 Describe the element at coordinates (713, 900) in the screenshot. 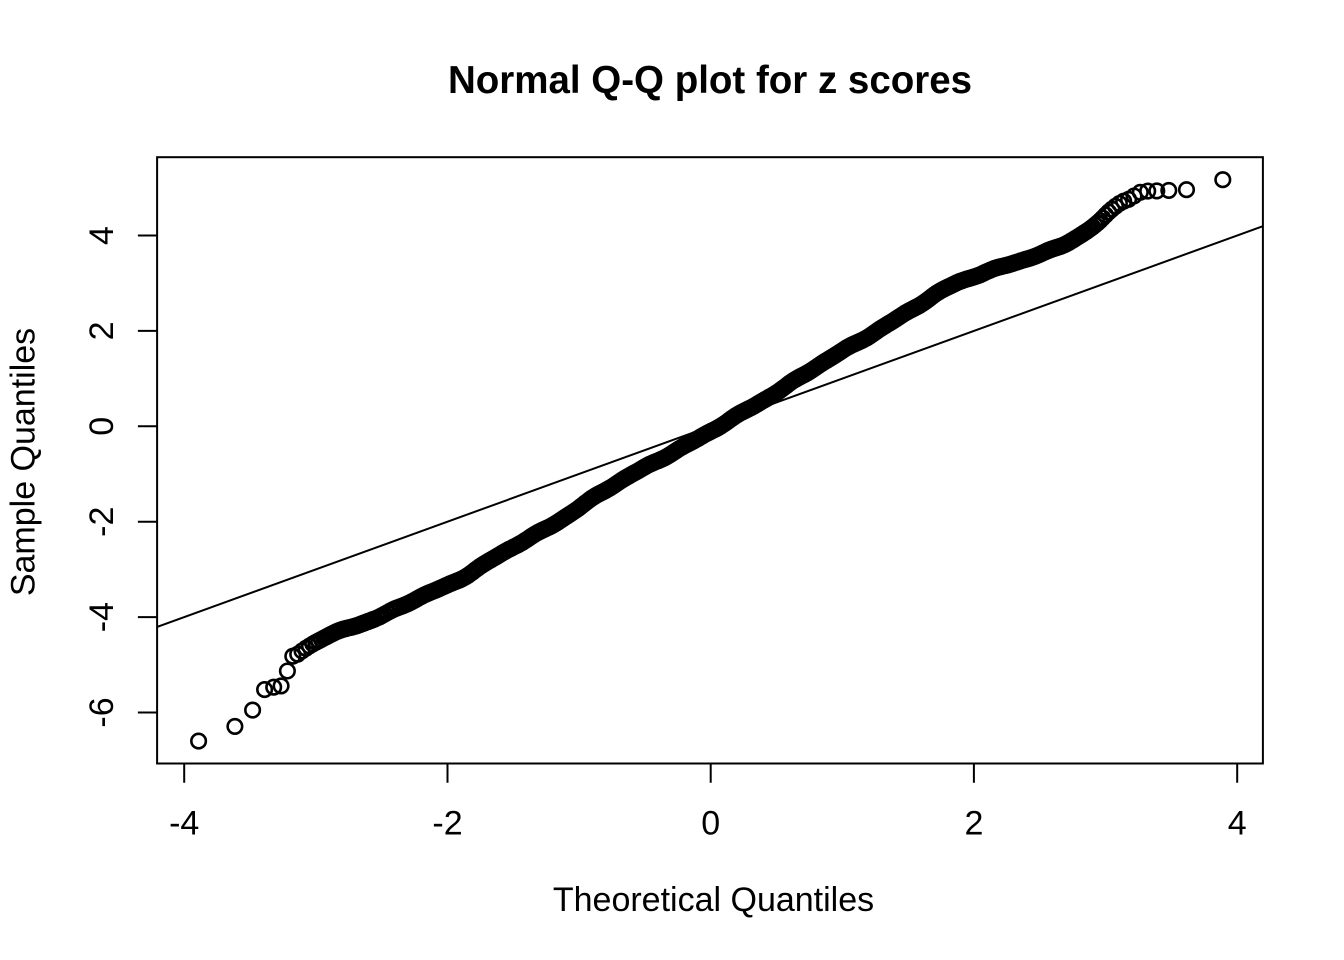

I see `svg-text: Theoretical Quantiles` at that location.